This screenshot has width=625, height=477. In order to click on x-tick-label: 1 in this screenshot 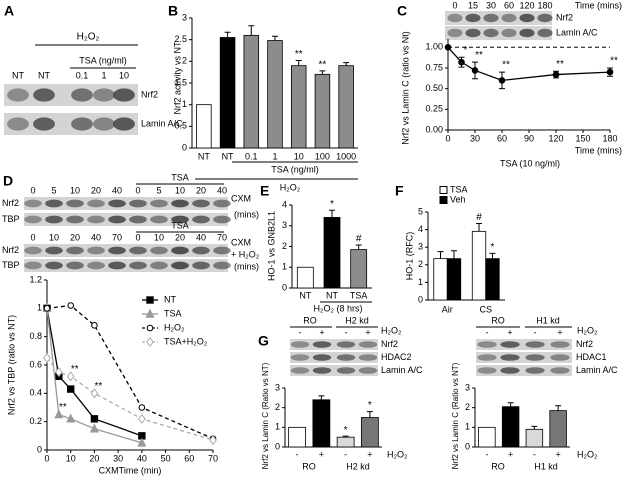, I will do `click(274, 156)`.